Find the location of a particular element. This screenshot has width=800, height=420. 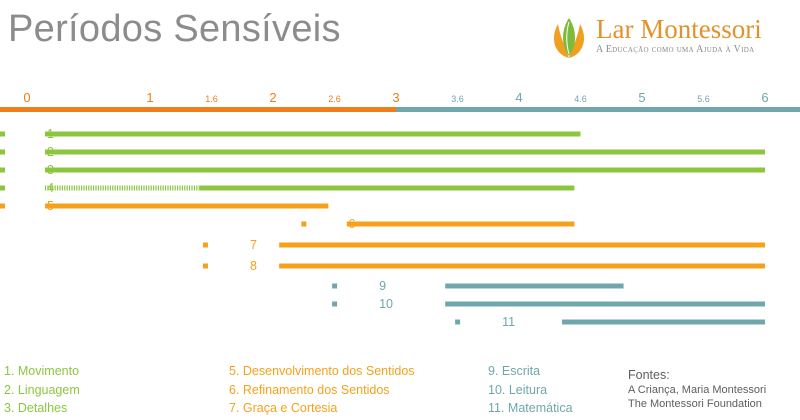

legend-column-1: 1. Movimento 2. Linguagem 3. Detalhes is located at coordinates (42, 390).